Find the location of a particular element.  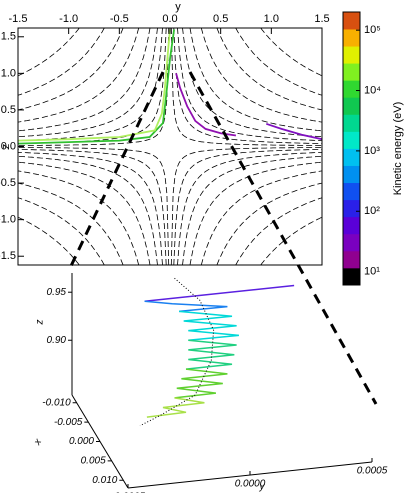

colorbar-tick-label: 10⁵ is located at coordinates (372, 30).